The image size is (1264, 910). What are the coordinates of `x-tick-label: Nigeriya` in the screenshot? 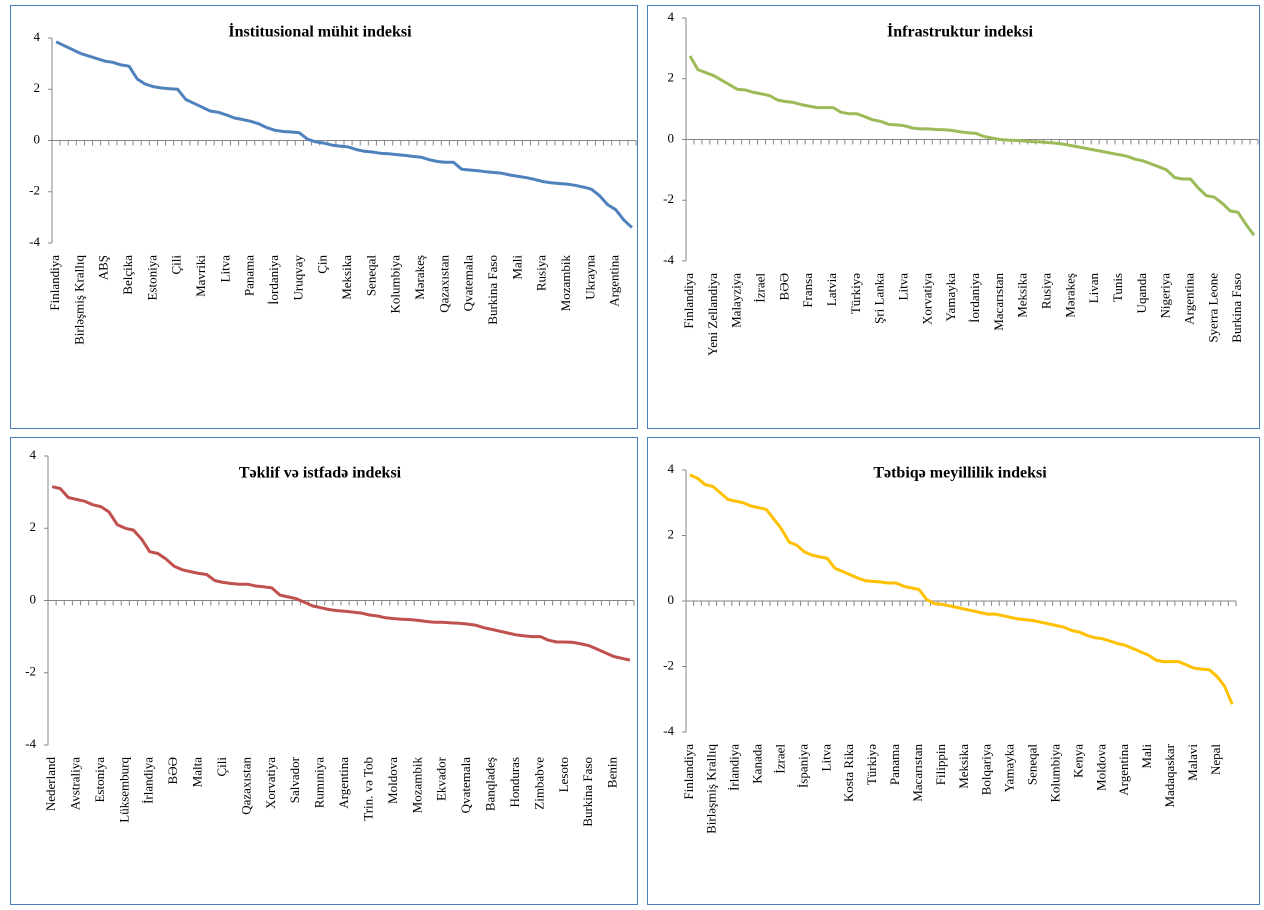 It's located at (1165, 296).